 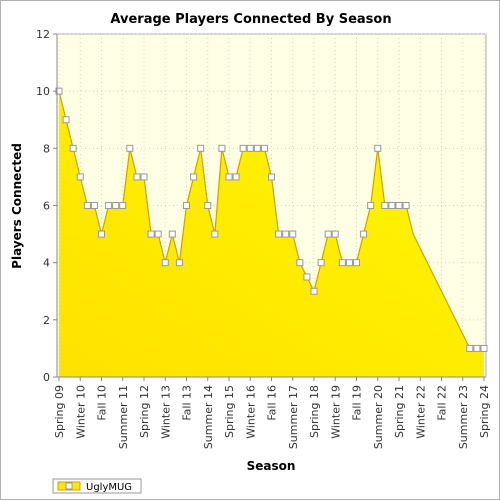 What do you see at coordinates (165, 412) in the screenshot?
I see `x-tick-label: Winter 13` at bounding box center [165, 412].